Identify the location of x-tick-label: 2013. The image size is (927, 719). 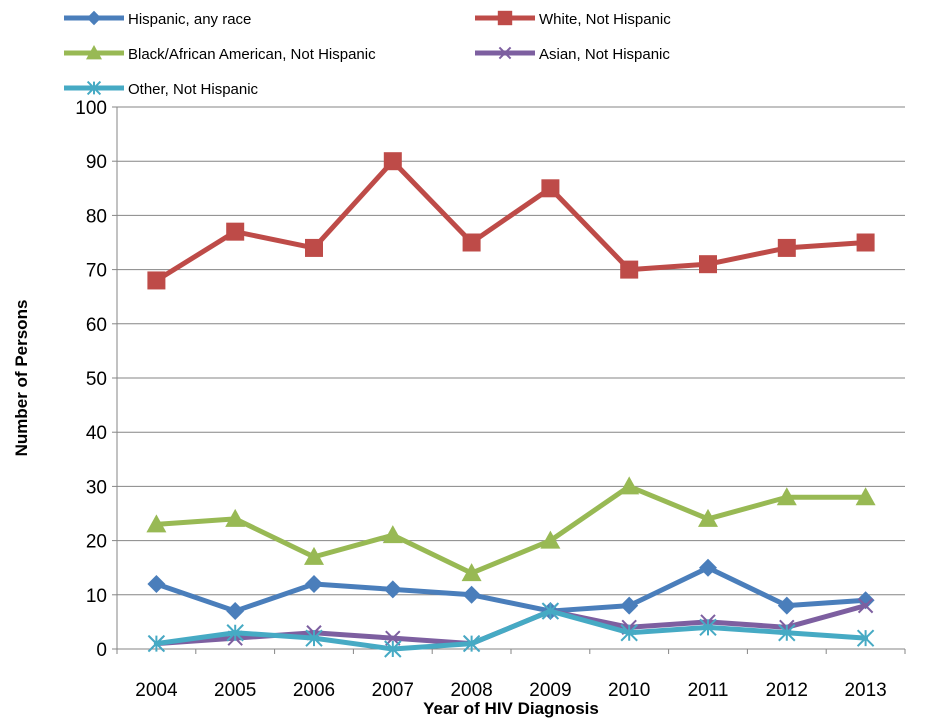
(865, 690).